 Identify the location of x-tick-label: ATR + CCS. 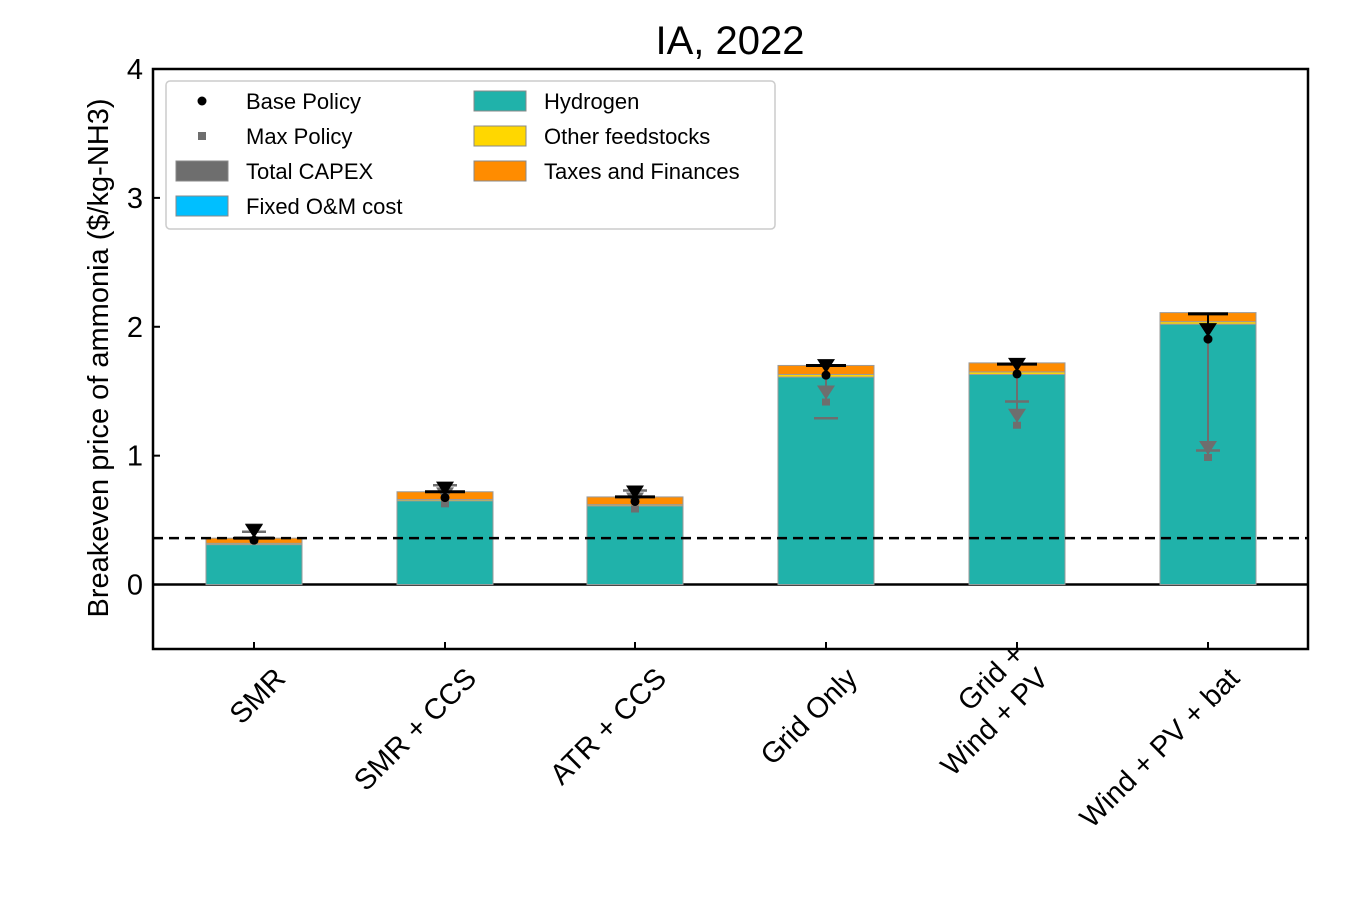
(608, 726).